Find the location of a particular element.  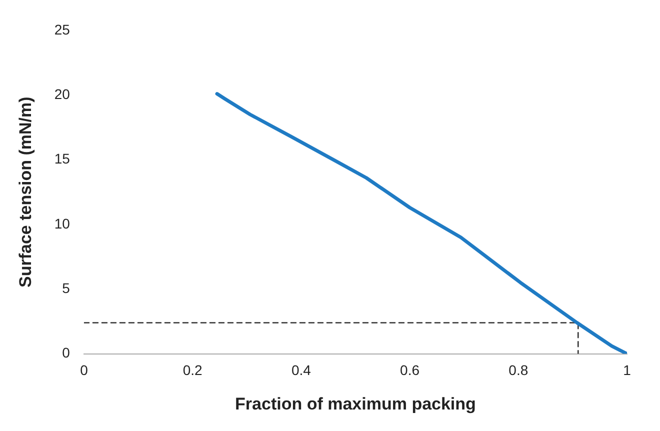

x-tick-label: 0.8 is located at coordinates (518, 370).